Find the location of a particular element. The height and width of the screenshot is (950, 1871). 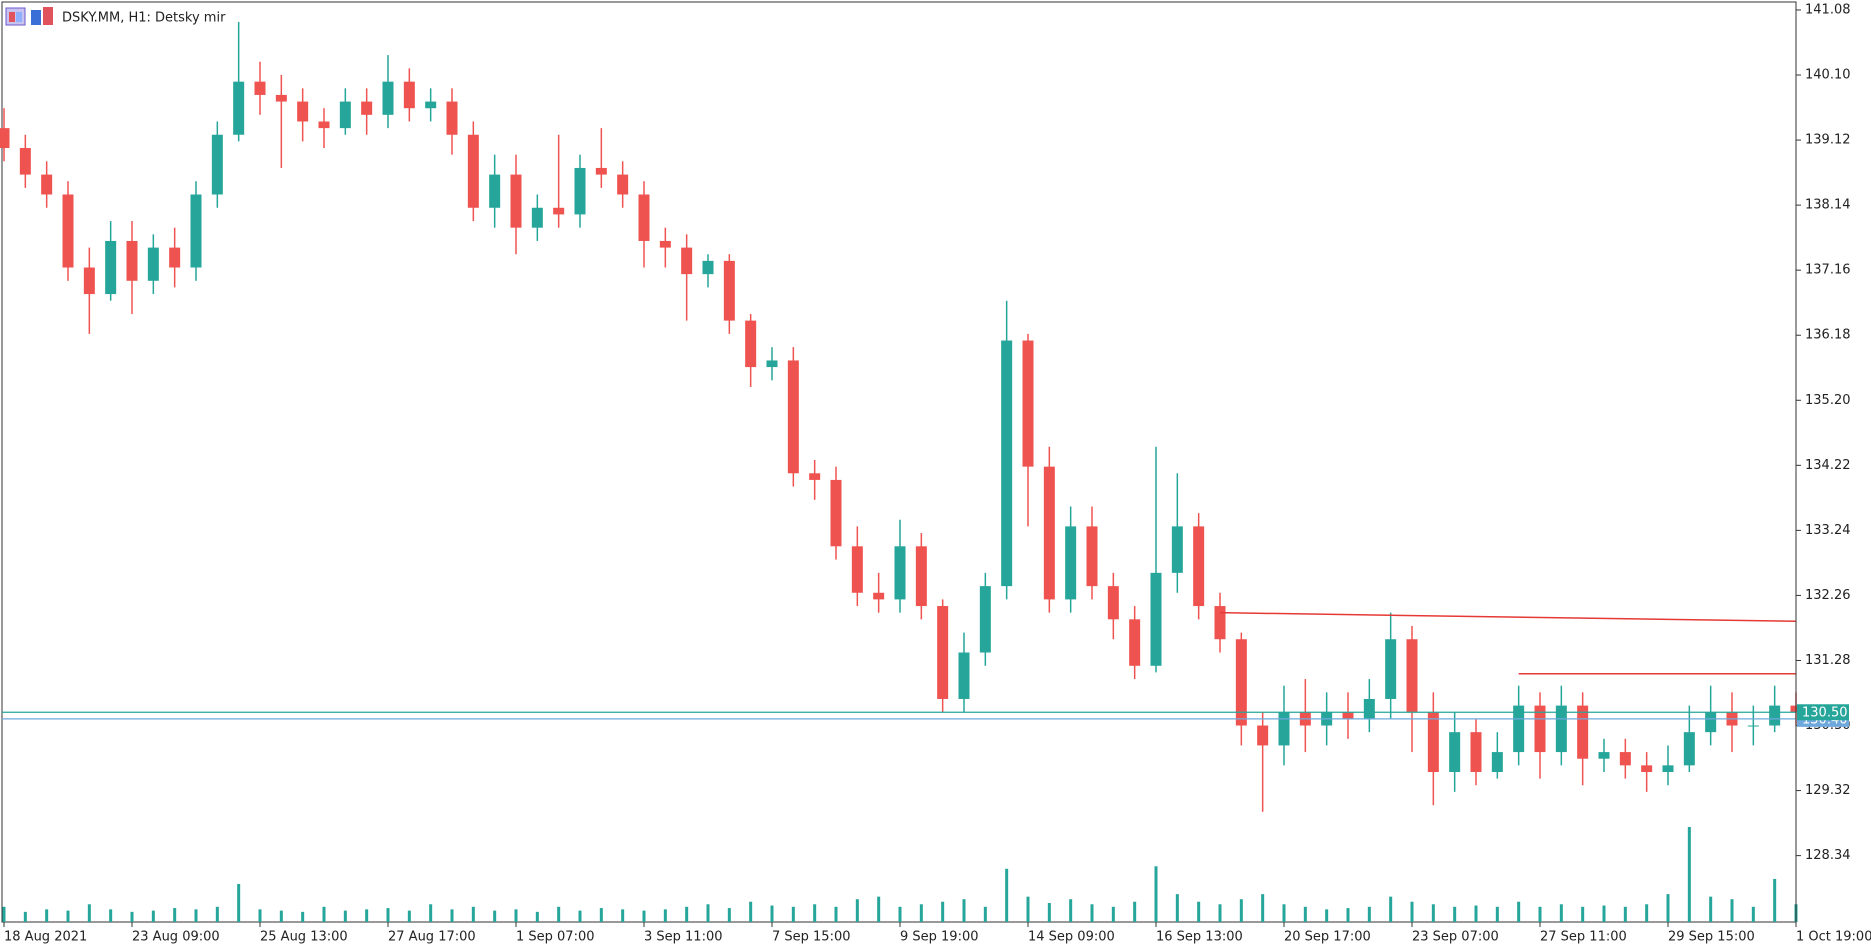

price-level-box is located at coordinates (1823, 712).